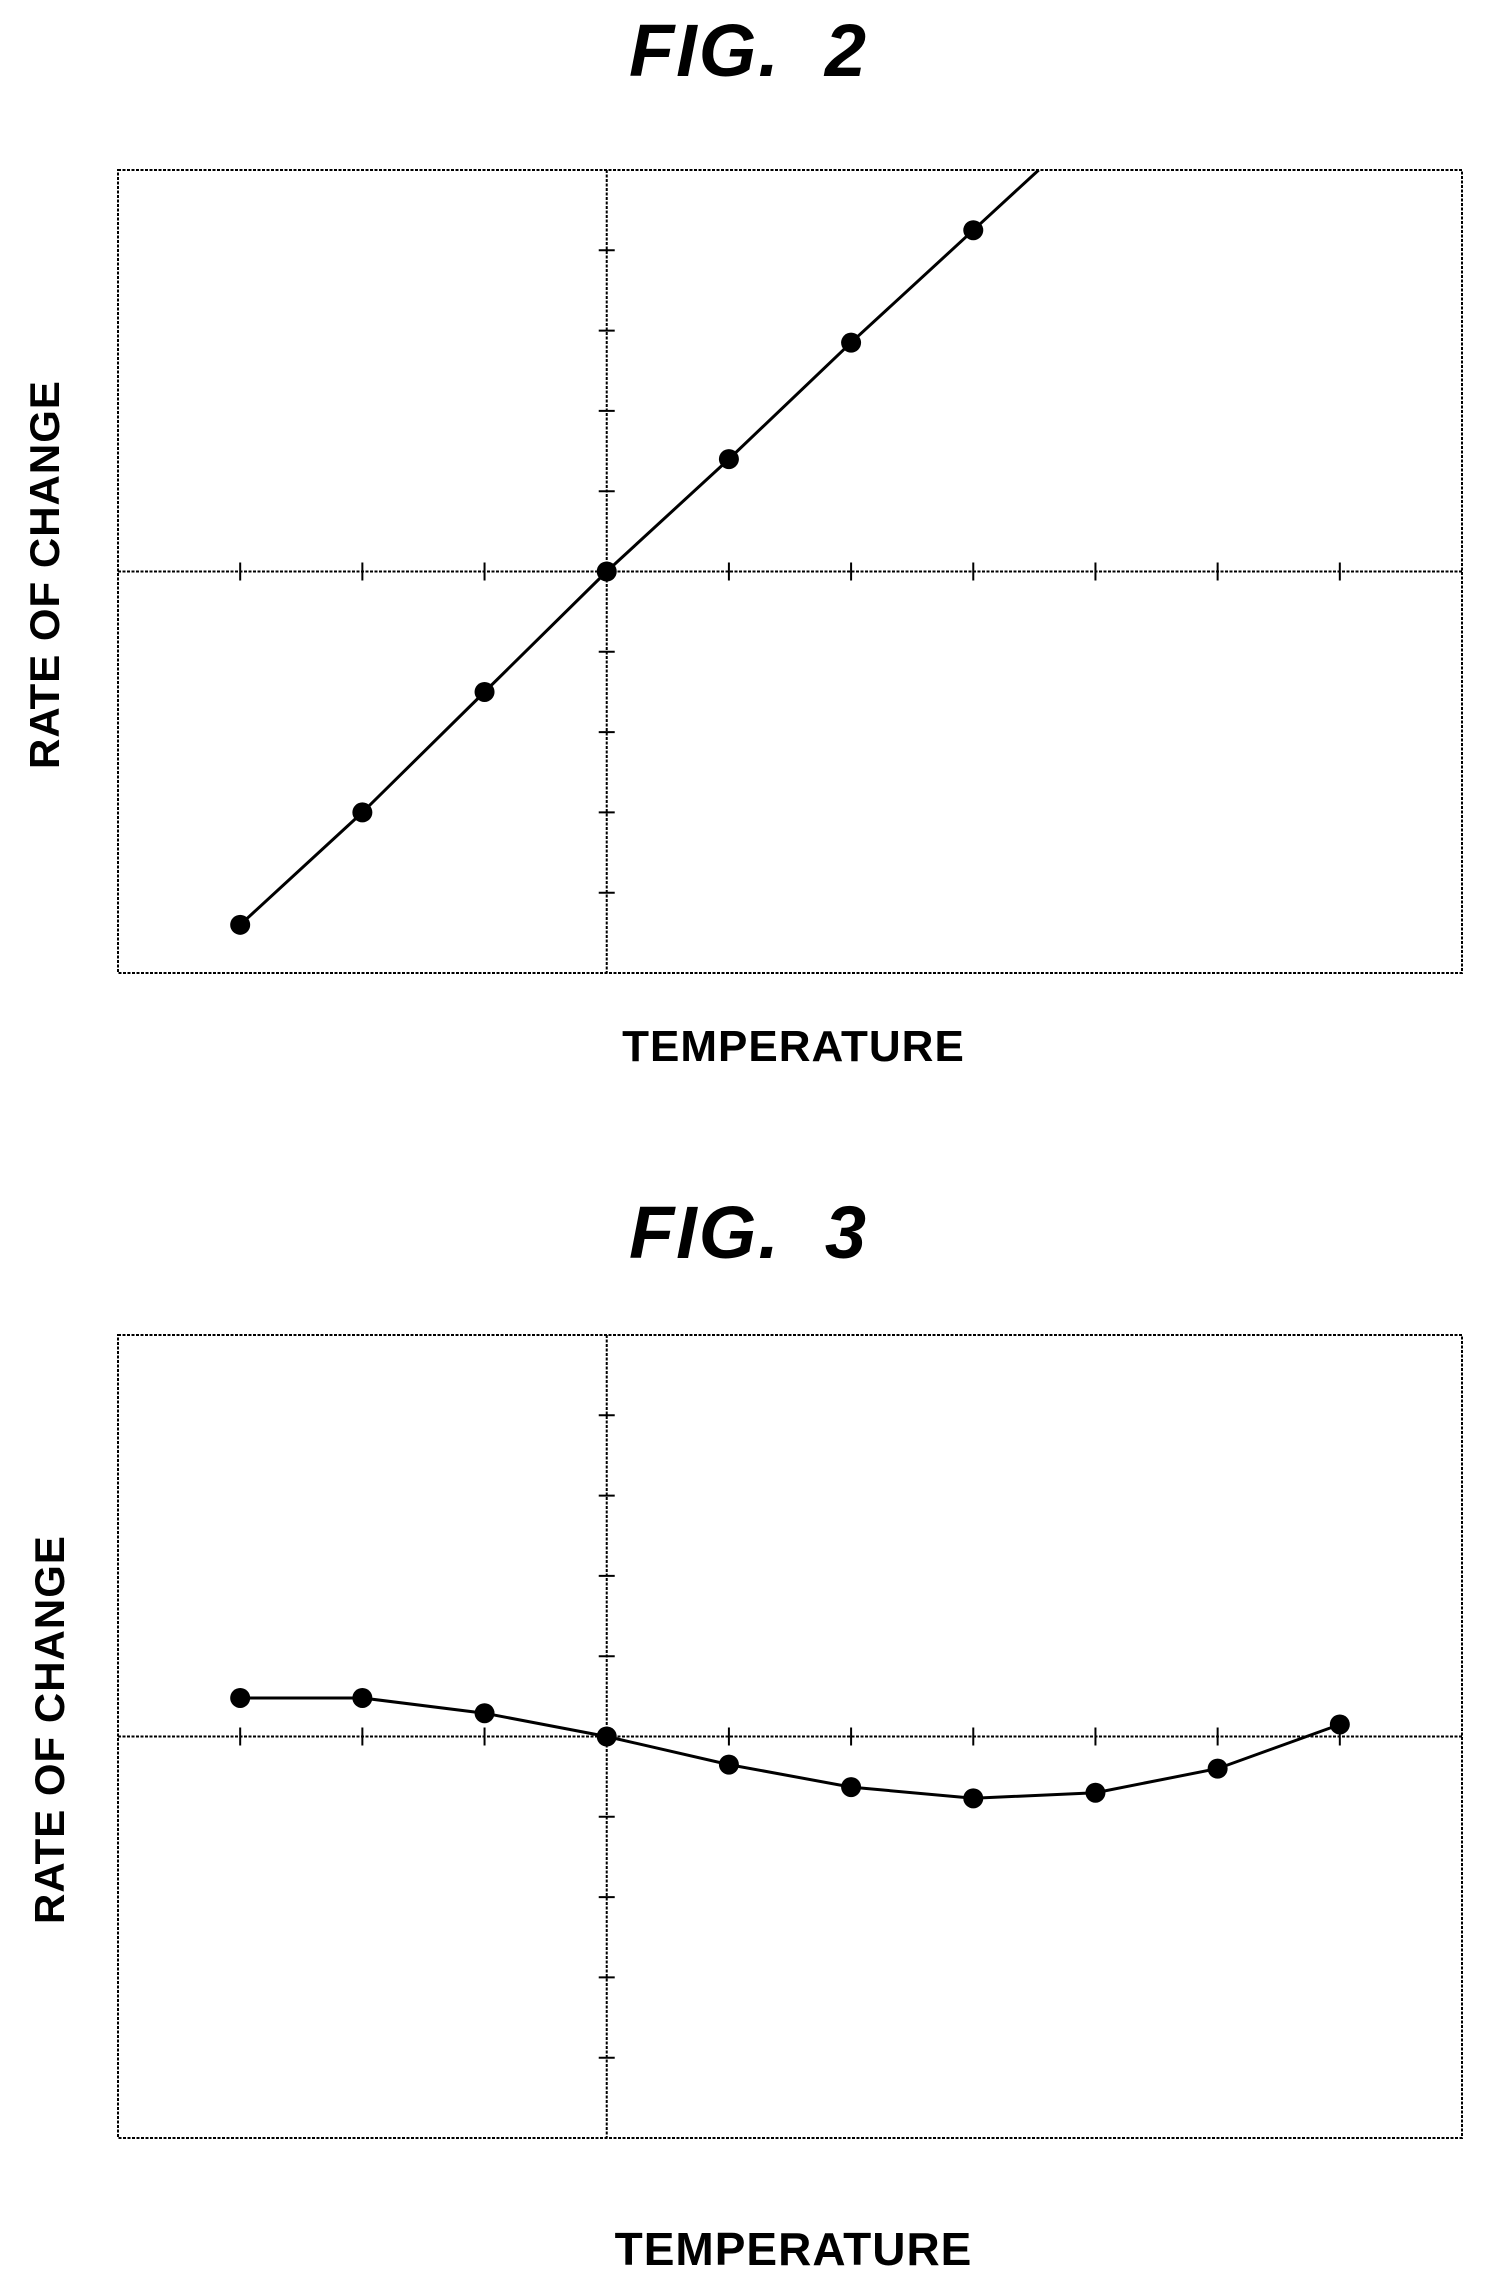  What do you see at coordinates (793, 2249) in the screenshot?
I see `figure-3-x-axis-label: TEMPERATURE` at bounding box center [793, 2249].